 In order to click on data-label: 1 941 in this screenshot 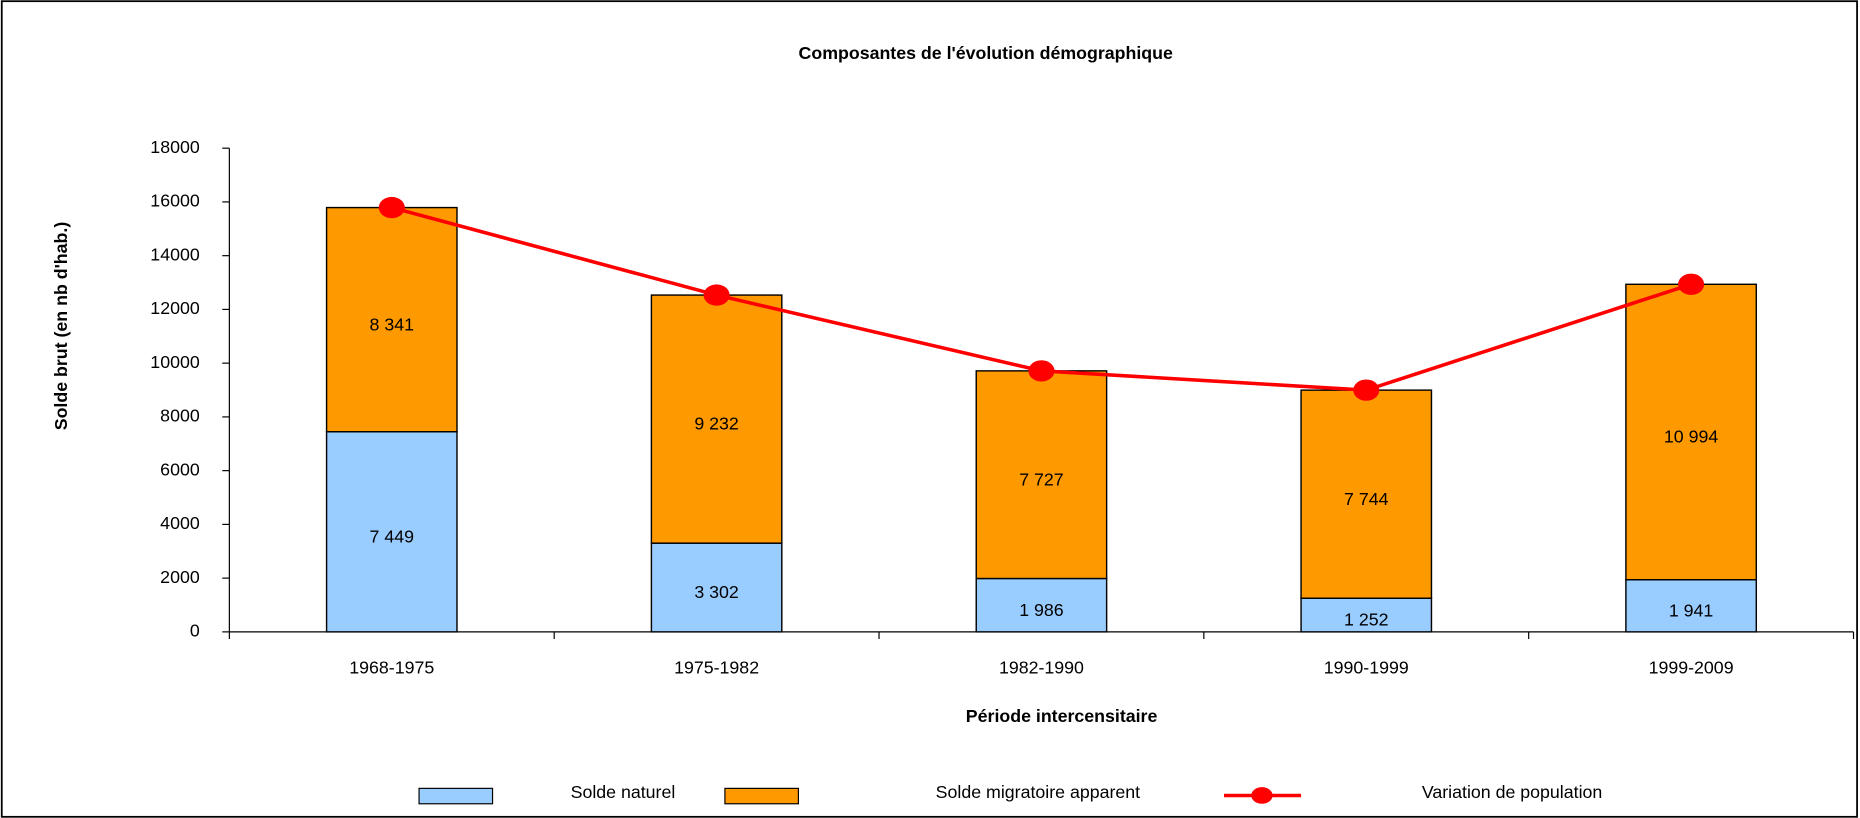, I will do `click(1691, 610)`.